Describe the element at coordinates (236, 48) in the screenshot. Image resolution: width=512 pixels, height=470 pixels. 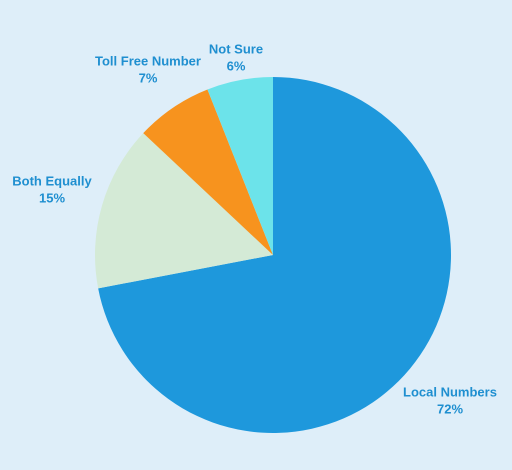
I see `slice-label: Not Sure` at that location.